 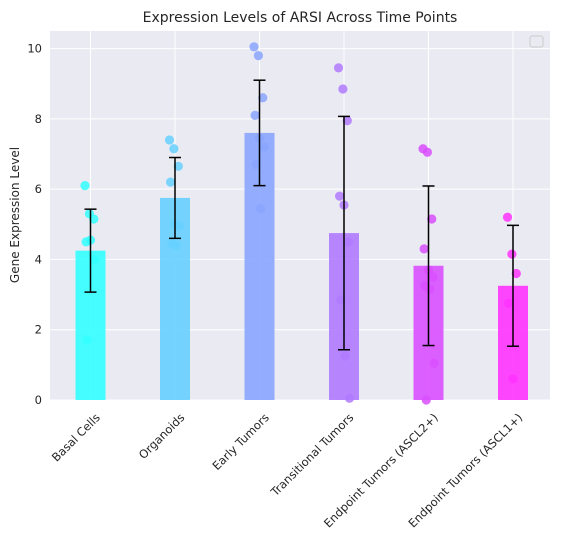 I want to click on y-axis-label: Gene Expression Level, so click(x=15, y=215).